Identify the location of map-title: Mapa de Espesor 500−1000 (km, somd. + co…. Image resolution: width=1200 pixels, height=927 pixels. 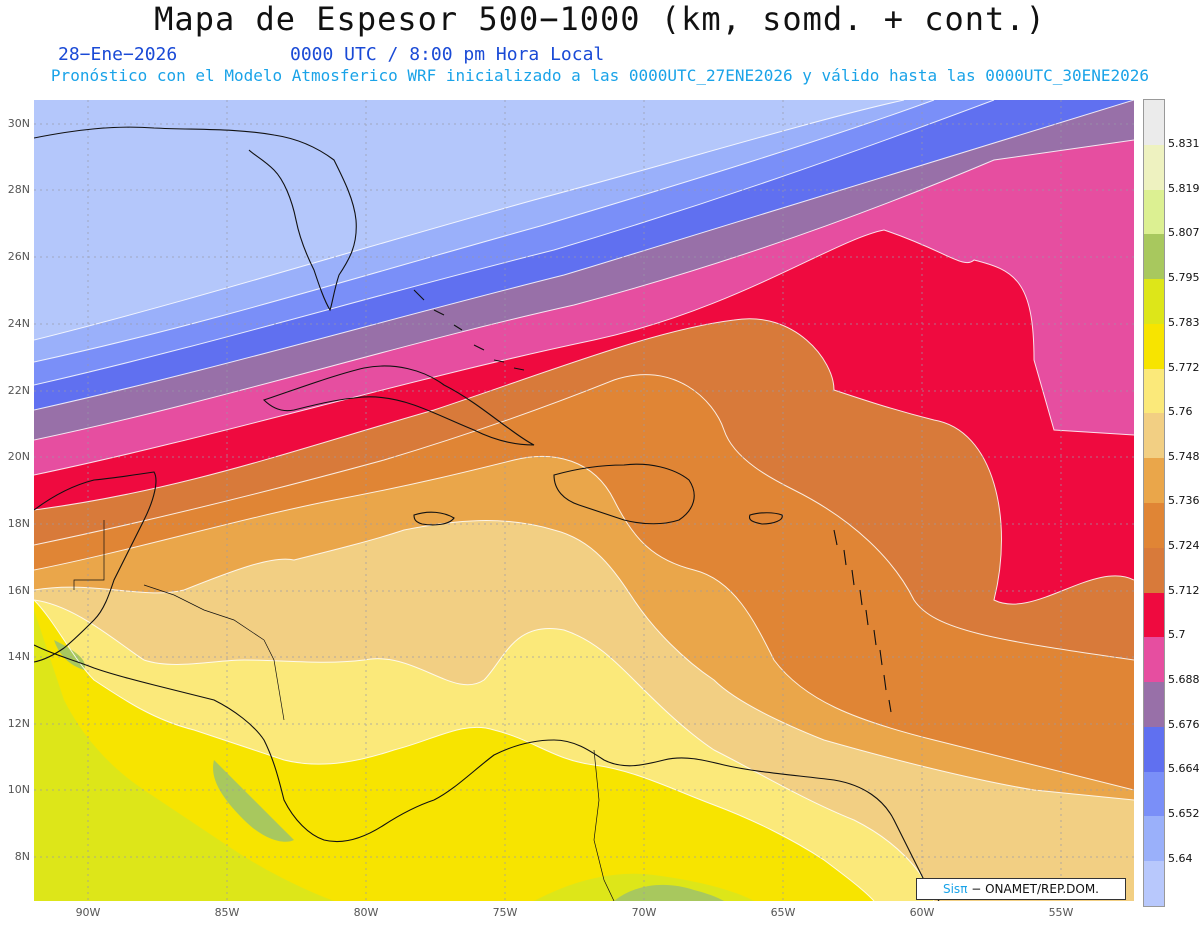
(600, 19).